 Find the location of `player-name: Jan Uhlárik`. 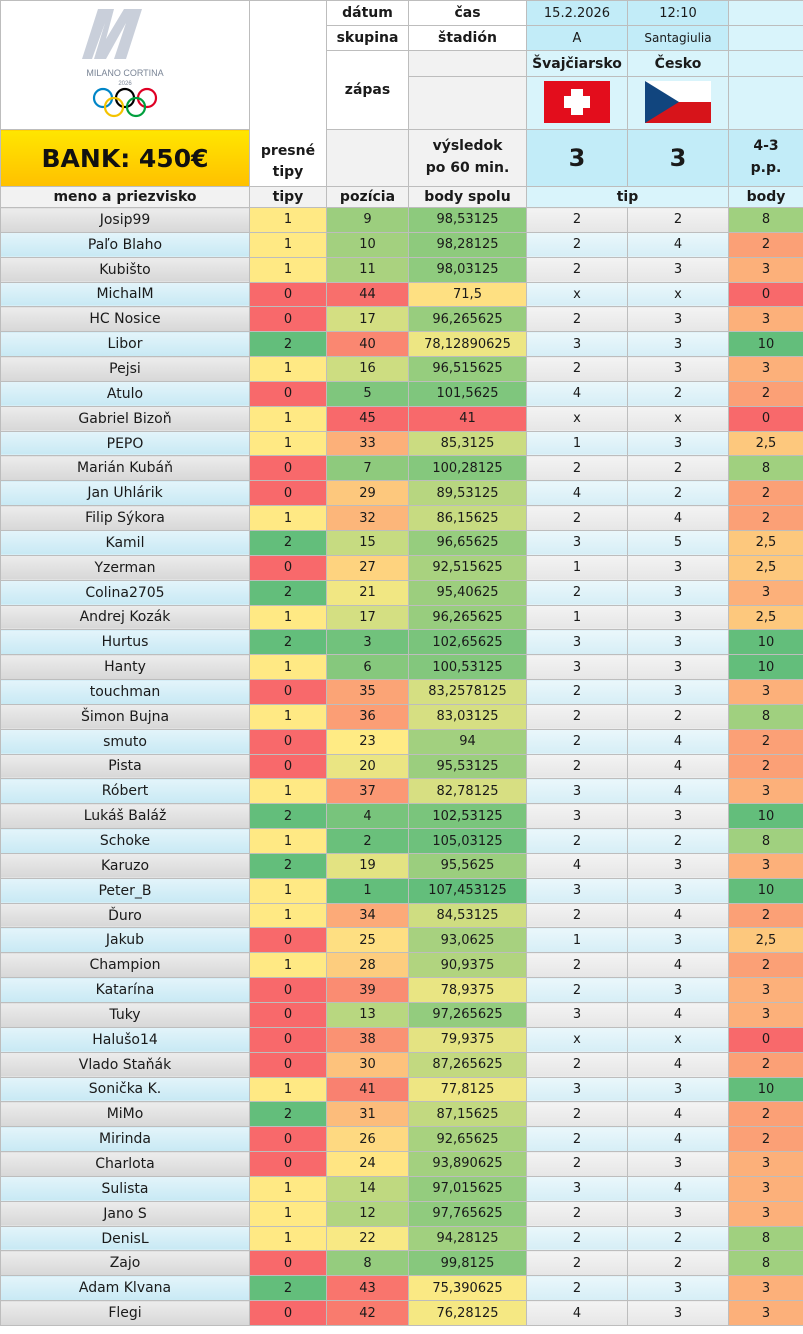

player-name: Jan Uhlárik is located at coordinates (125, 493).